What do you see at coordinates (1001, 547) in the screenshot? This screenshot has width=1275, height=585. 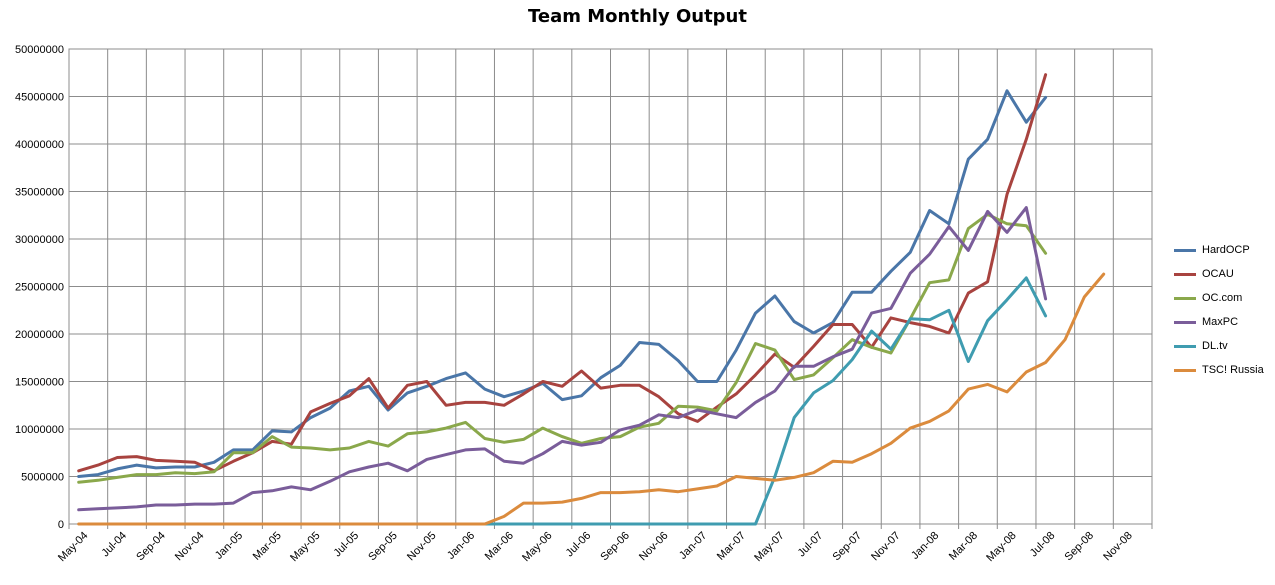 I see `x-tick-label: May-08` at bounding box center [1001, 547].